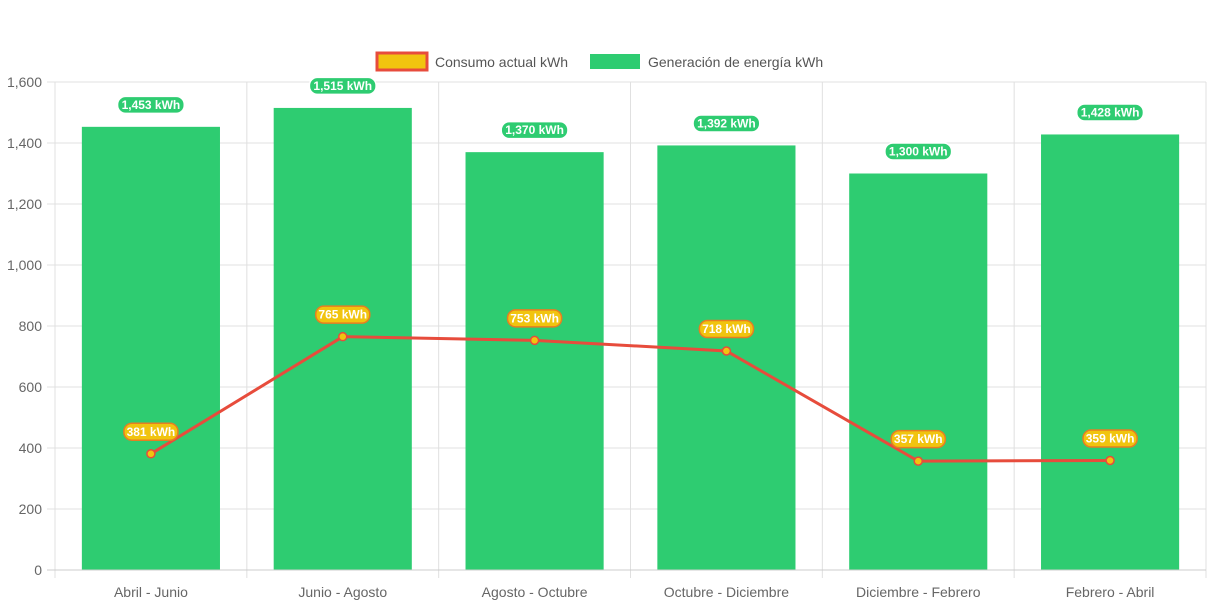 The image size is (1213, 606). I want to click on line-data-label-text: 718 kWh, so click(726, 329).